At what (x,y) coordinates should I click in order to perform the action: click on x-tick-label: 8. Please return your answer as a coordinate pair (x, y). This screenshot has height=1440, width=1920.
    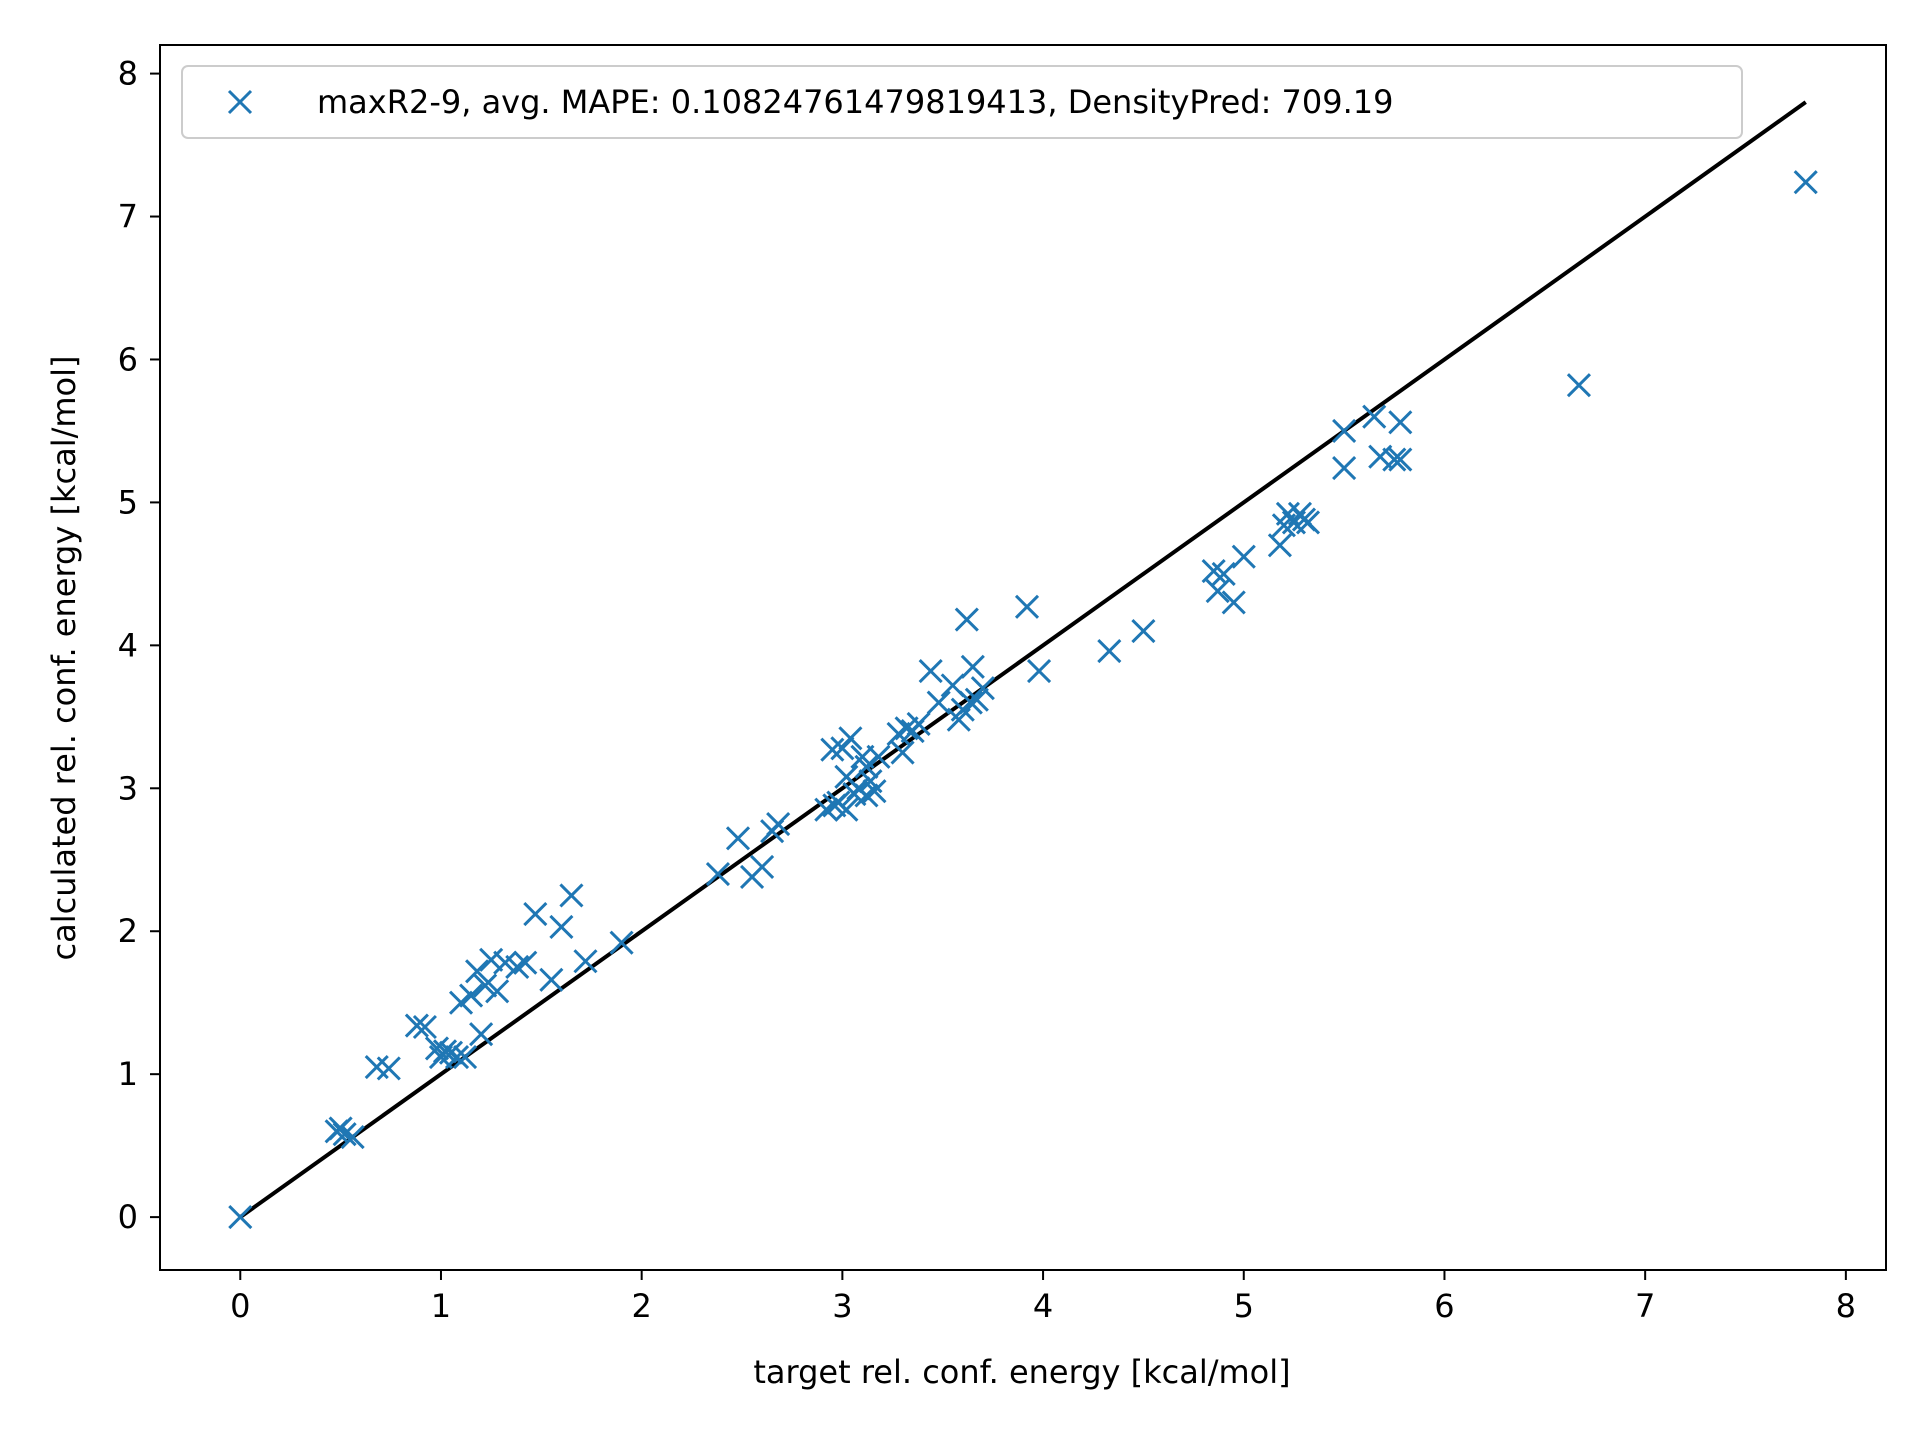
    Looking at the image, I should click on (1846, 1306).